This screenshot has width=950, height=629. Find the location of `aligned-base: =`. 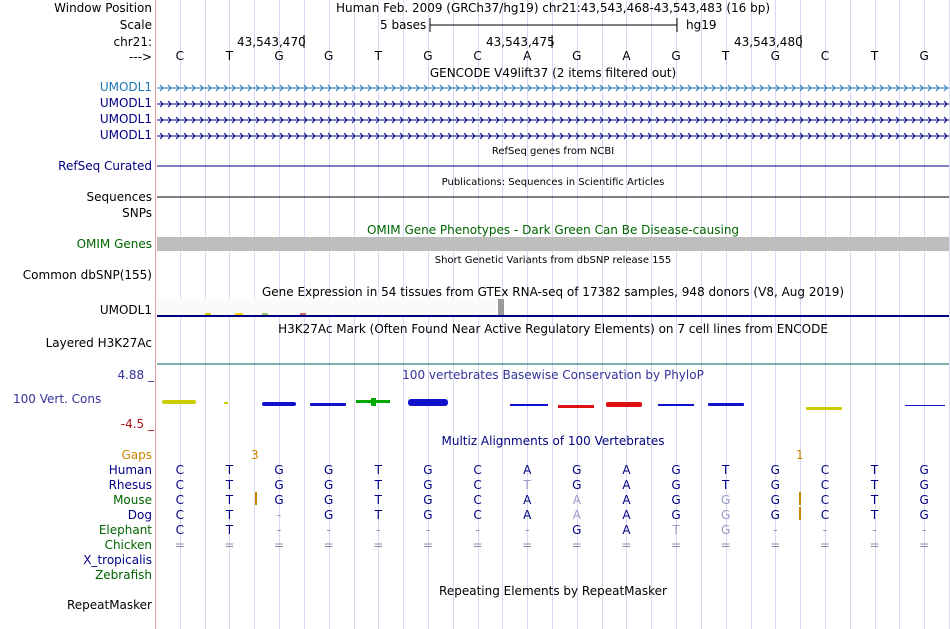

aligned-base: = is located at coordinates (279, 545).